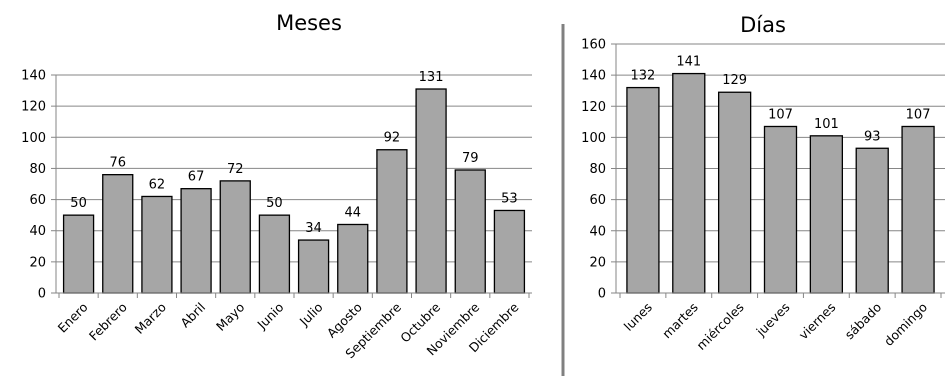 The width and height of the screenshot is (945, 376). I want to click on meses-y-tick-label: 0, so click(42, 294).